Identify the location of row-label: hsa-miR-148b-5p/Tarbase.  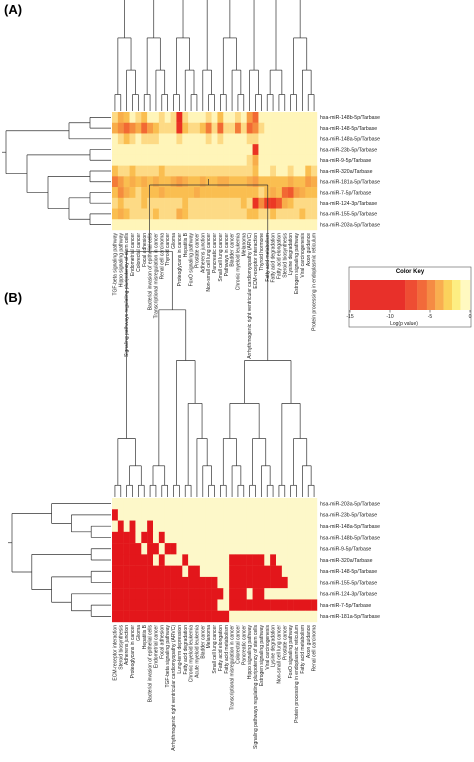
(350, 538).